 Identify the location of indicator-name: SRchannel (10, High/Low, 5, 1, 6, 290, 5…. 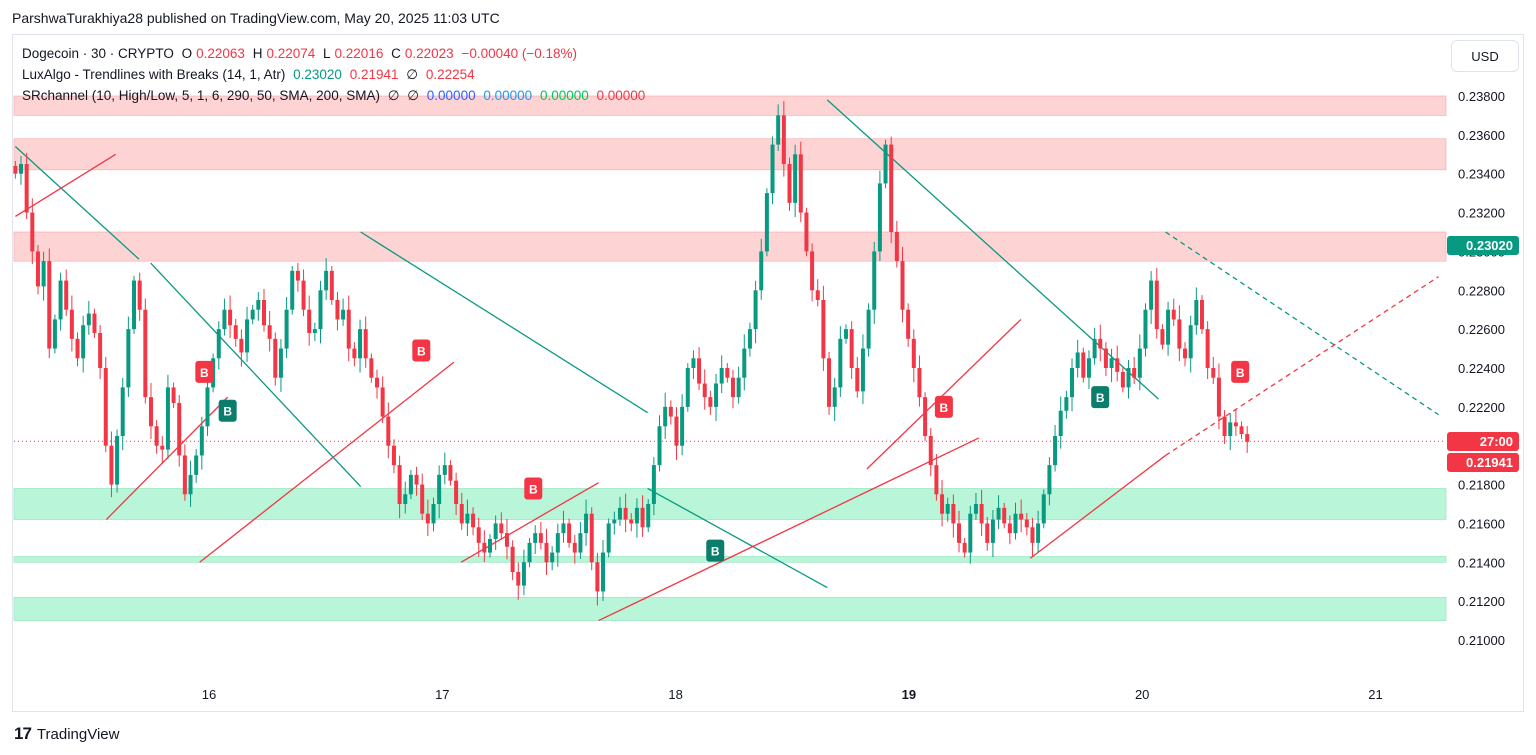
(201, 95).